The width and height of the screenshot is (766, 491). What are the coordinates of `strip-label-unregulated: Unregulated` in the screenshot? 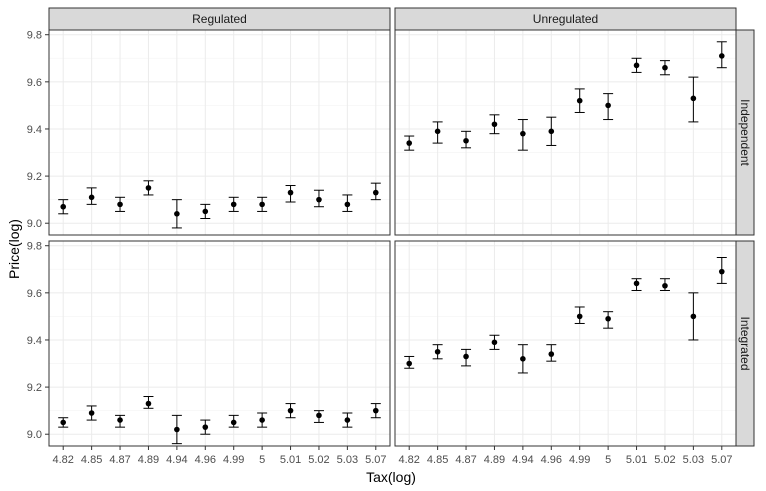 It's located at (565, 19).